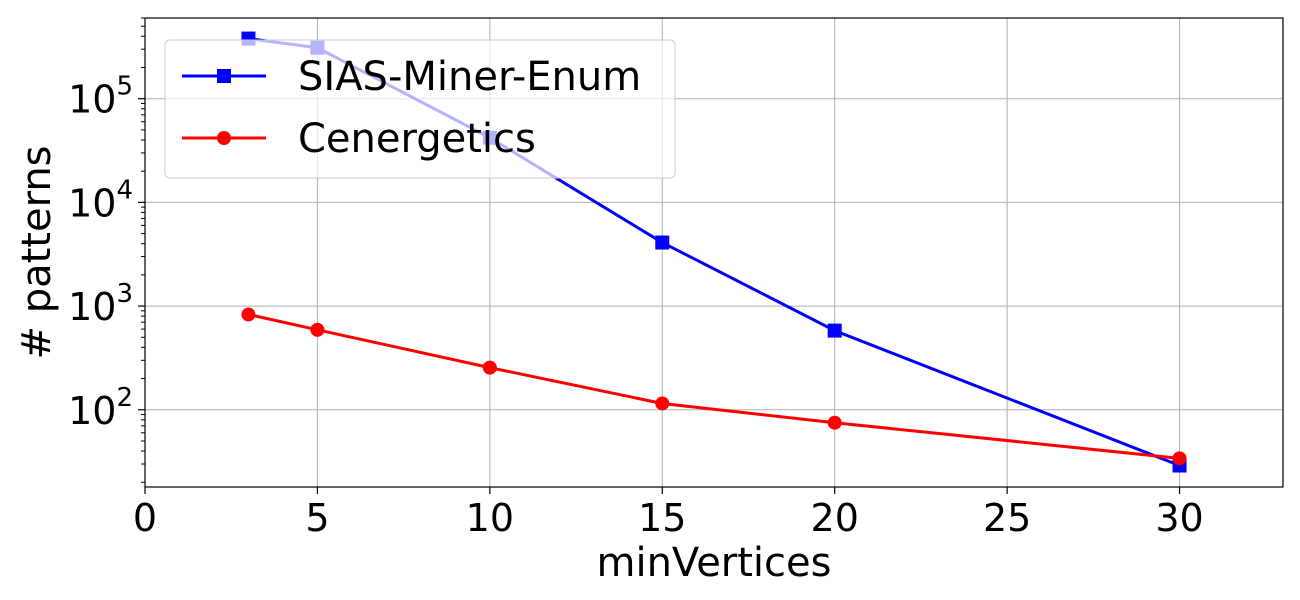 The image size is (1300, 600). Describe the element at coordinates (124, 87) in the screenshot. I see `y-tick-exponent: 5` at that location.